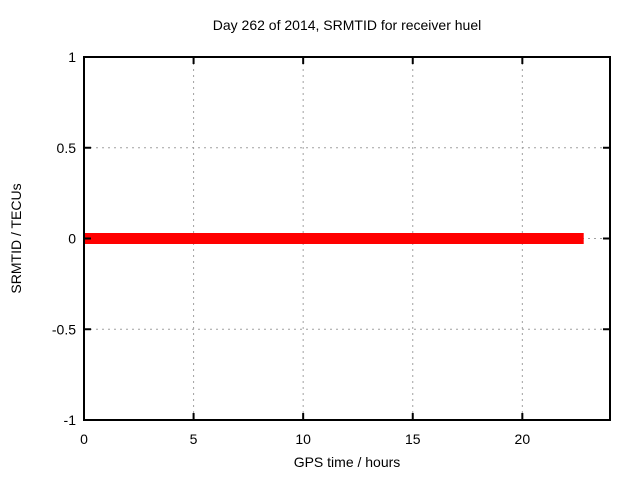 The image size is (640, 480). What do you see at coordinates (523, 439) in the screenshot?
I see `x-tick-label: 20` at bounding box center [523, 439].